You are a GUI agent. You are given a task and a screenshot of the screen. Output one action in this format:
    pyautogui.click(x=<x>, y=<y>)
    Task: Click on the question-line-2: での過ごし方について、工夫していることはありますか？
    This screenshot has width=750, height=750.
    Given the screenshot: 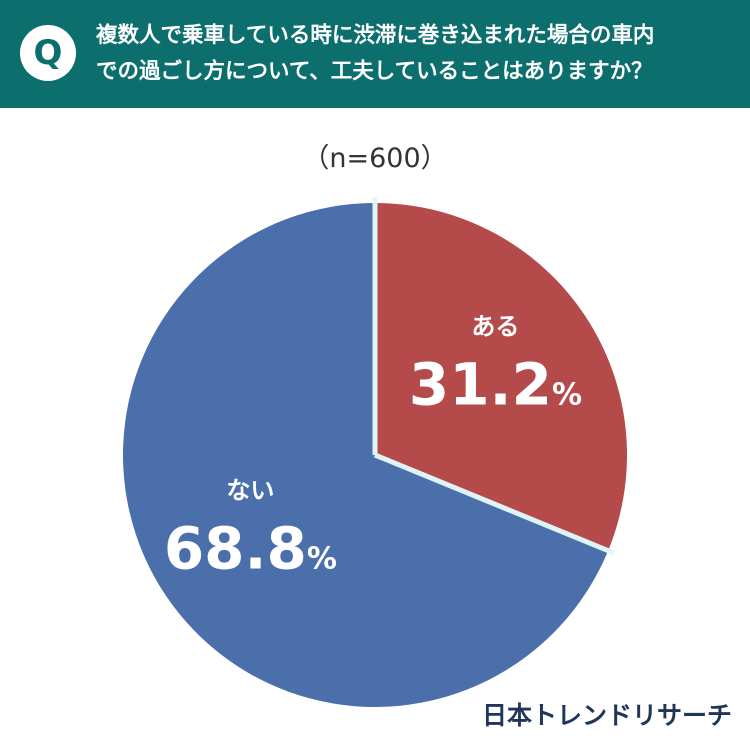 What is the action you would take?
    pyautogui.click(x=374, y=71)
    